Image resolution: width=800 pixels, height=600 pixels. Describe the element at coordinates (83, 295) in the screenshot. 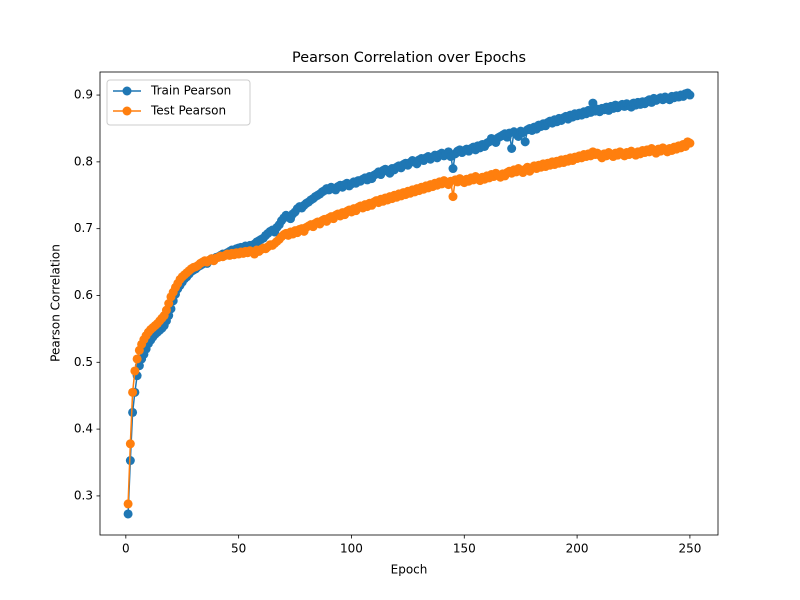

I see `y-tick-label: 0.6` at that location.